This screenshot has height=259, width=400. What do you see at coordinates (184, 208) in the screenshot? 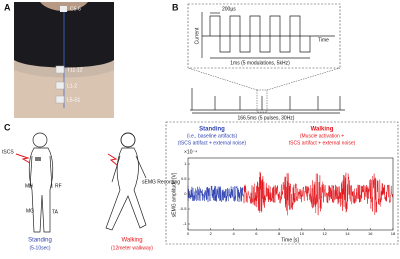
I see `y-tick-label: -0.5` at bounding box center [184, 208].